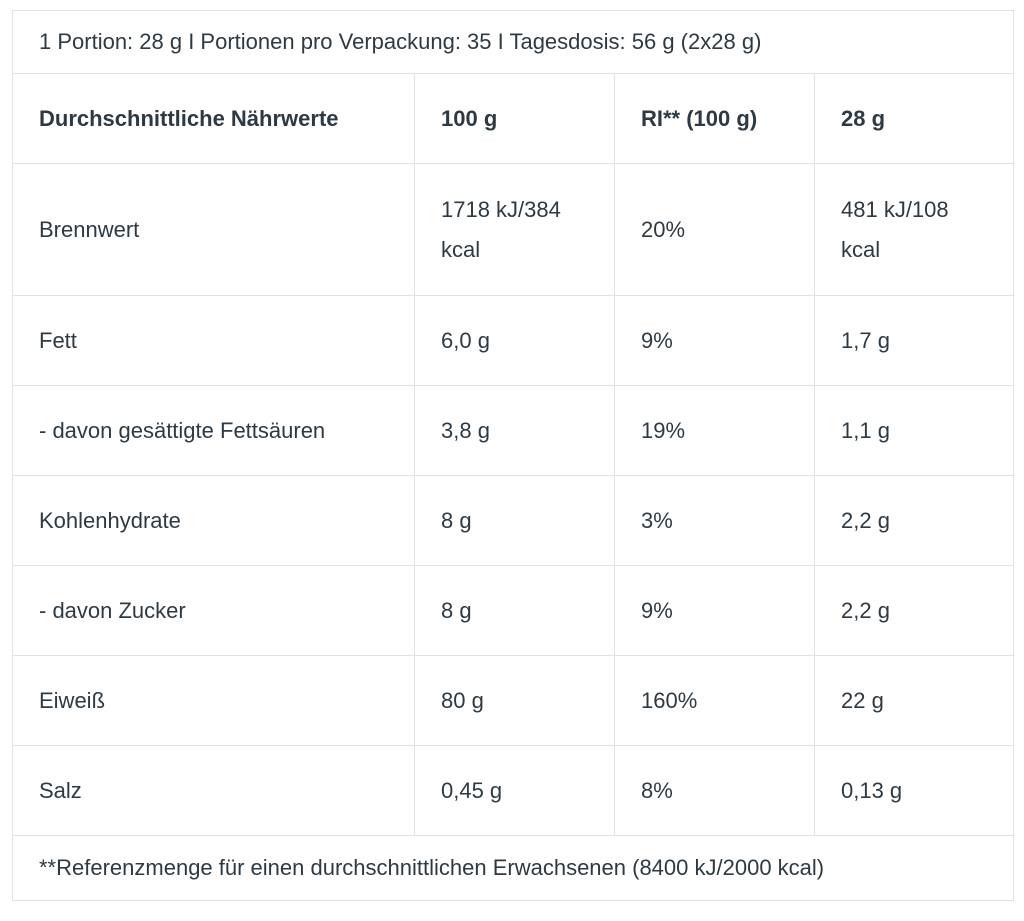 This screenshot has width=1024, height=921. I want to click on value-ri: 19%, so click(714, 430).